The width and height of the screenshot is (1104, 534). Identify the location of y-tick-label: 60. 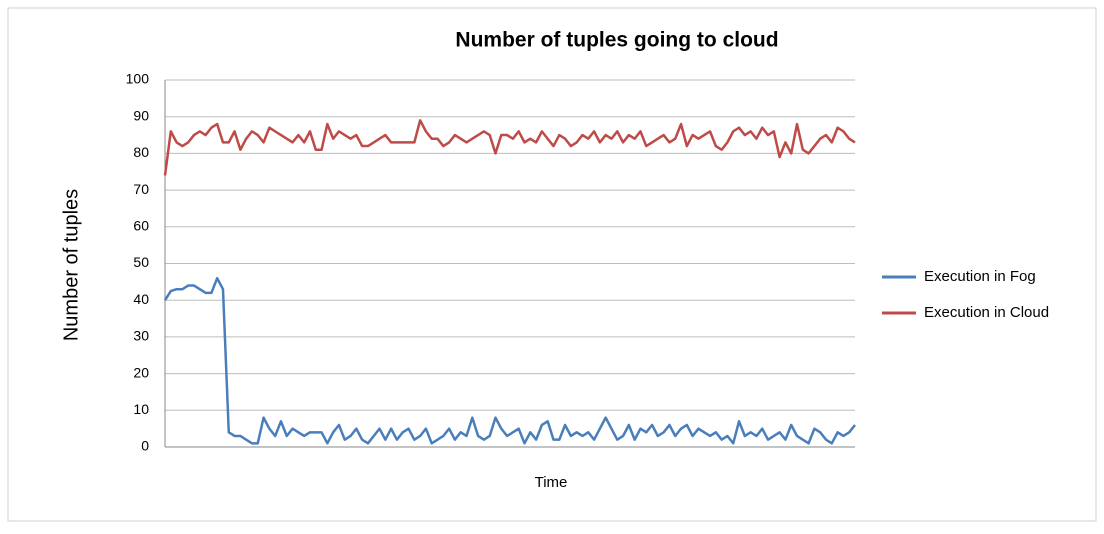
(141, 226).